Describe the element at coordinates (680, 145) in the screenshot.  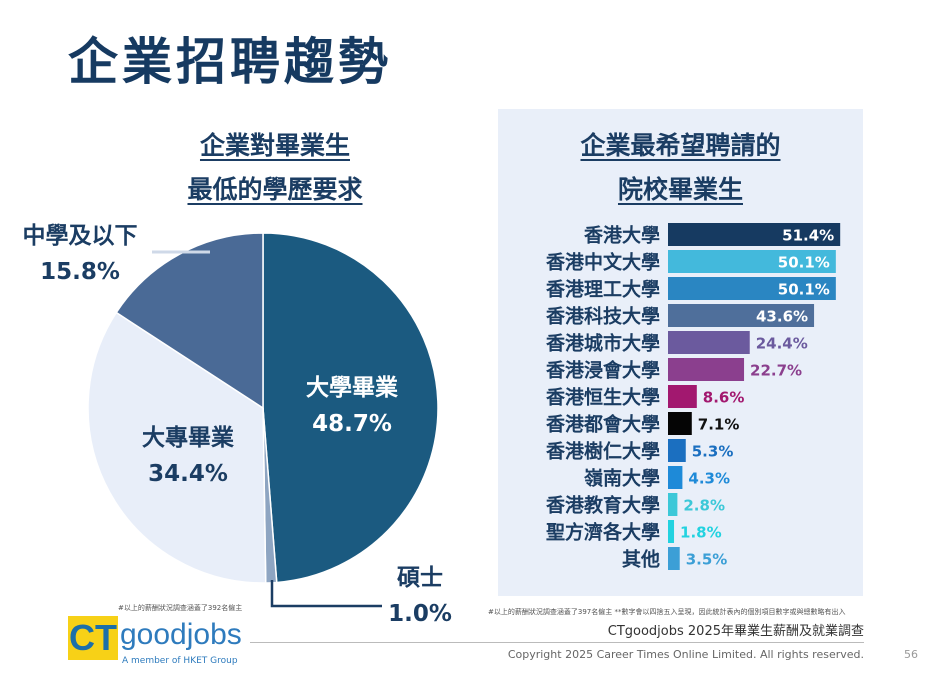
I see `bar-heading-line1: 企業最希望聘請的` at that location.